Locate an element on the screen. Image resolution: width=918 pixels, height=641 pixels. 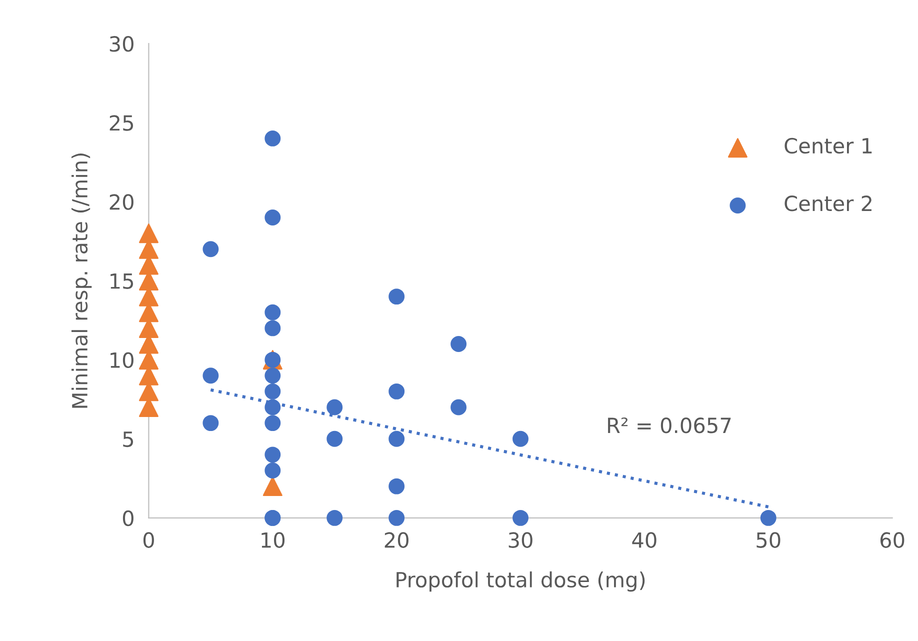
y-axis-title: Minimal resp. rate (/min) is located at coordinates (81, 281).